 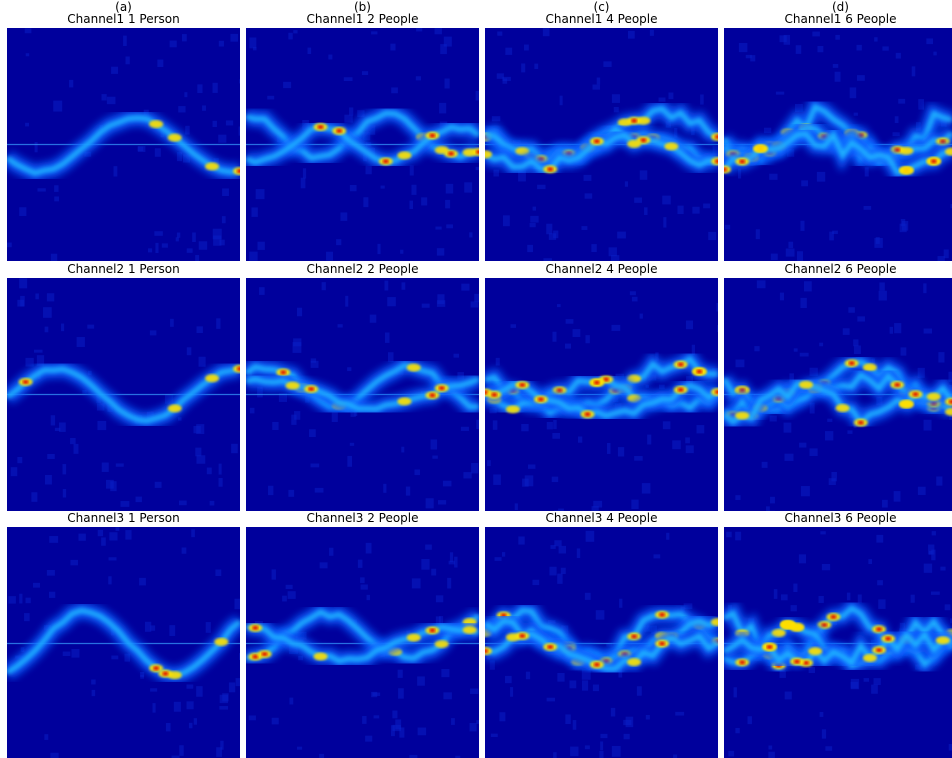 What do you see at coordinates (840, 7) in the screenshot?
I see `column-label: (d)` at bounding box center [840, 7].